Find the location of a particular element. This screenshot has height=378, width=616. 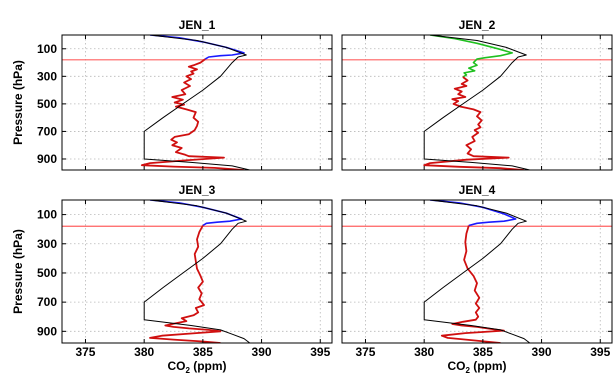

panel-title: JEN_2 is located at coordinates (477, 25).